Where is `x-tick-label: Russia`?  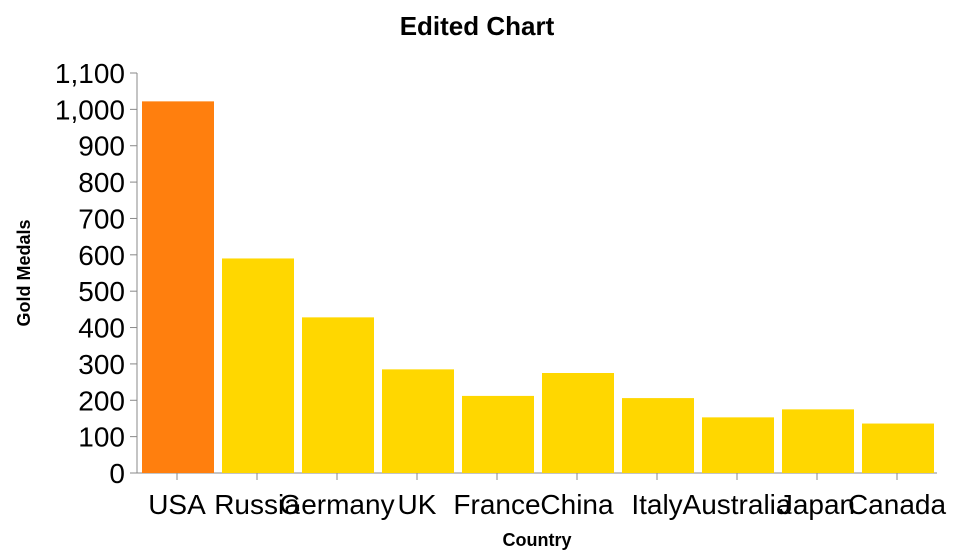 x-tick-label: Russia is located at coordinates (257, 504).